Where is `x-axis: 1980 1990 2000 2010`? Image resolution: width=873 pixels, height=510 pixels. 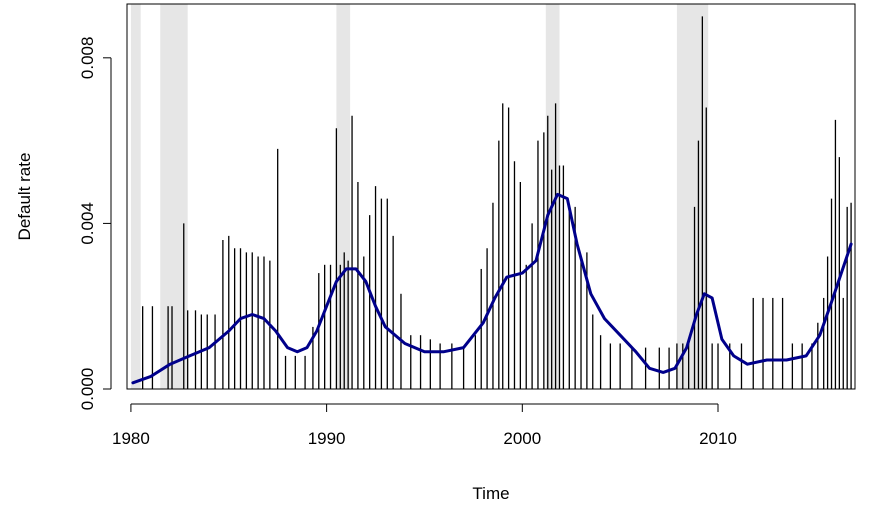
x-axis: 1980 1990 2000 2010 is located at coordinates (424, 425).